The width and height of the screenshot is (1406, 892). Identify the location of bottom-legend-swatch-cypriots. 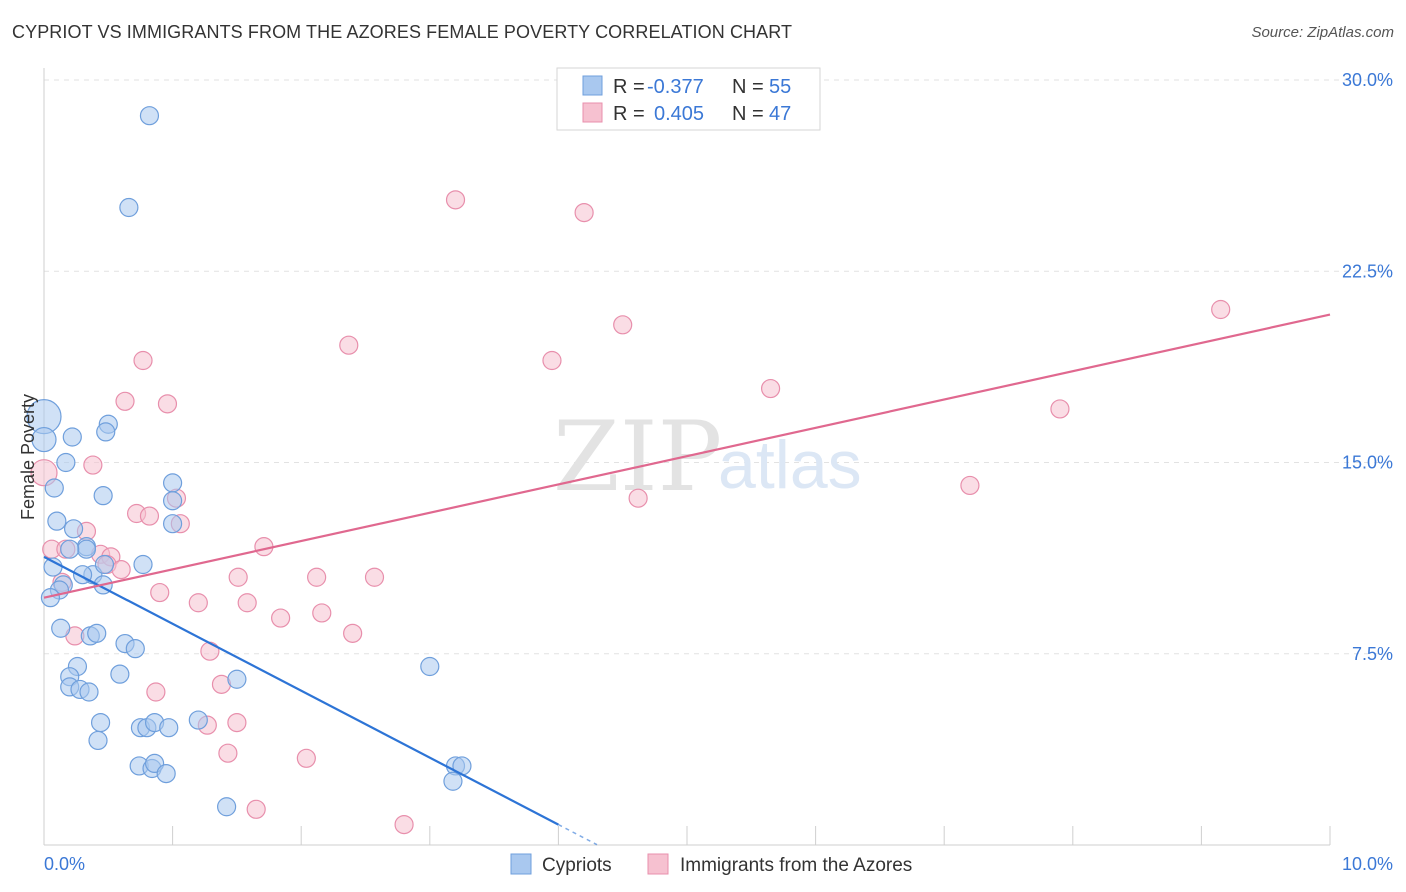
(521, 864).